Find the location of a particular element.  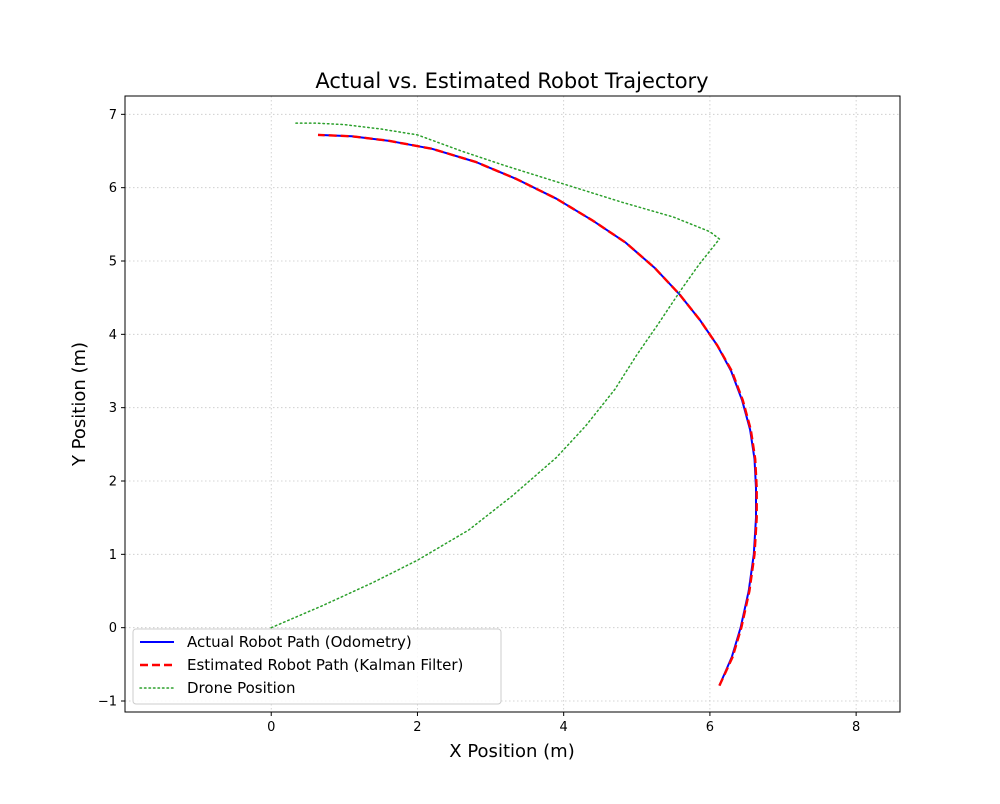

y-tick-label: −1 is located at coordinates (107, 702).